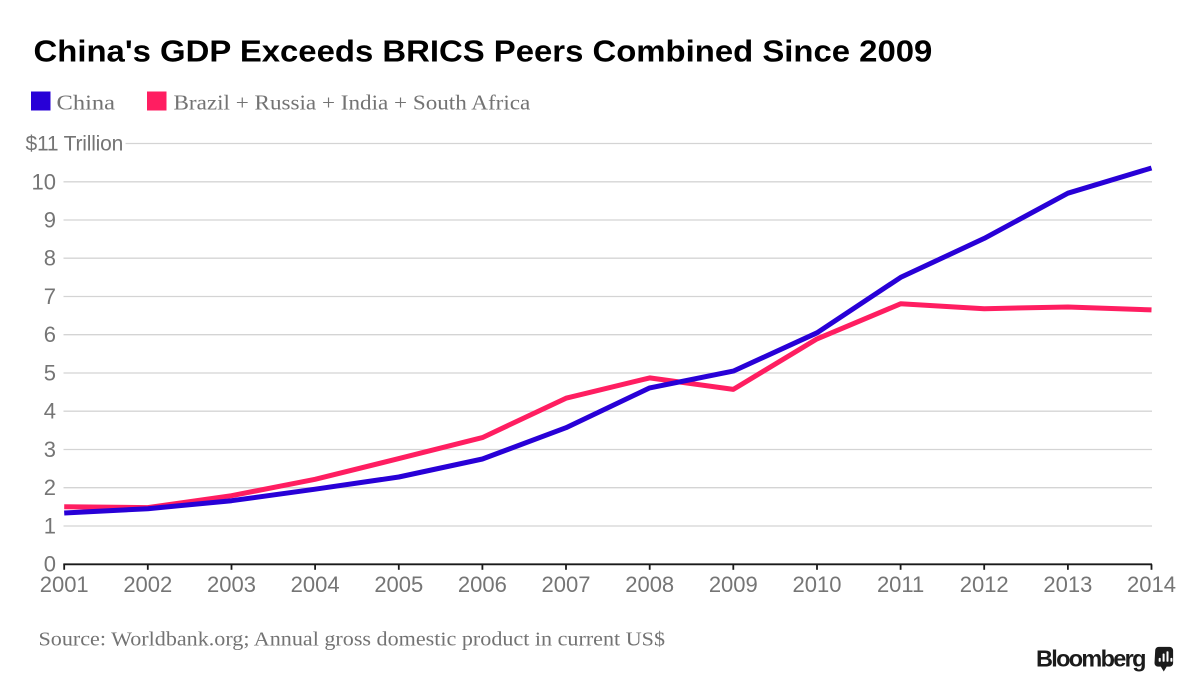 This screenshot has width=1200, height=696. Describe the element at coordinates (315, 584) in the screenshot. I see `svg-text: 2004` at that location.